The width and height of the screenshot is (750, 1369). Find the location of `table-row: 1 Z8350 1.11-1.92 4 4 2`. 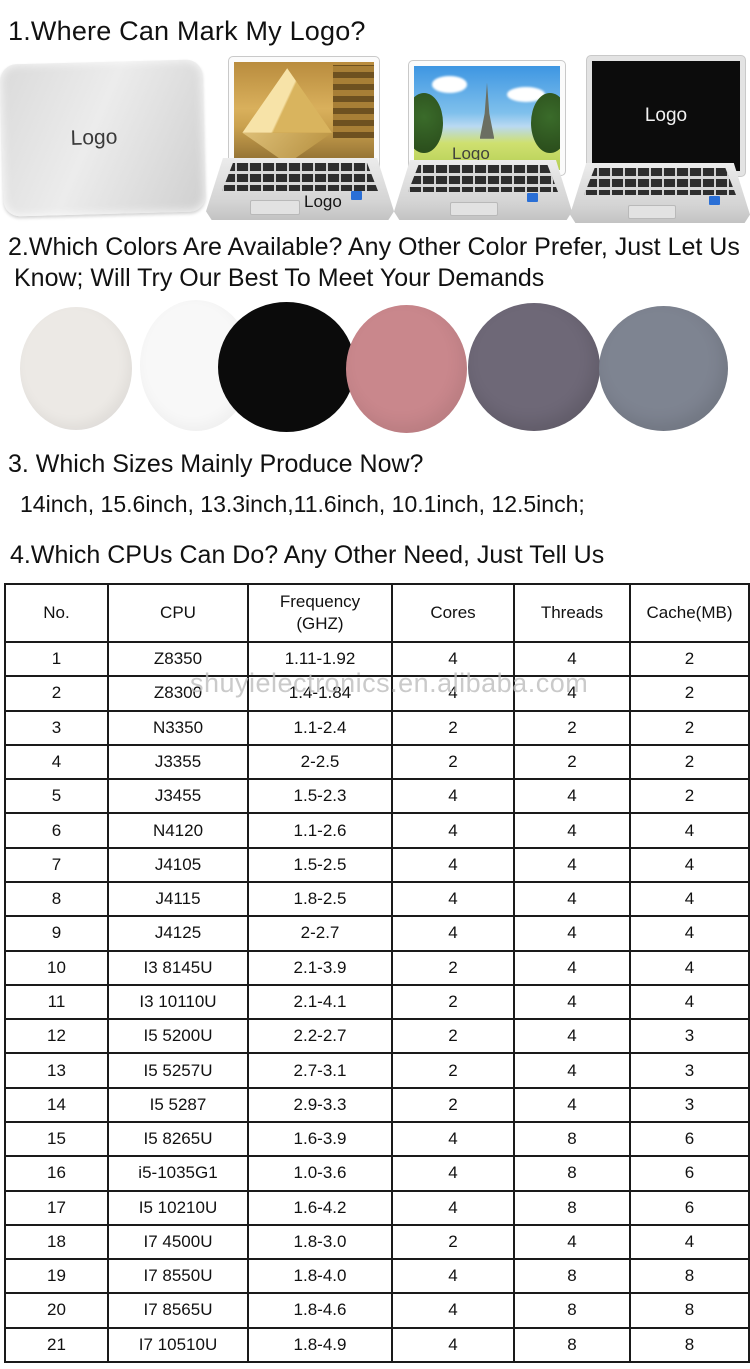

table-row: 1 Z8350 1.11-1.92 4 4 2 is located at coordinates (377, 659).